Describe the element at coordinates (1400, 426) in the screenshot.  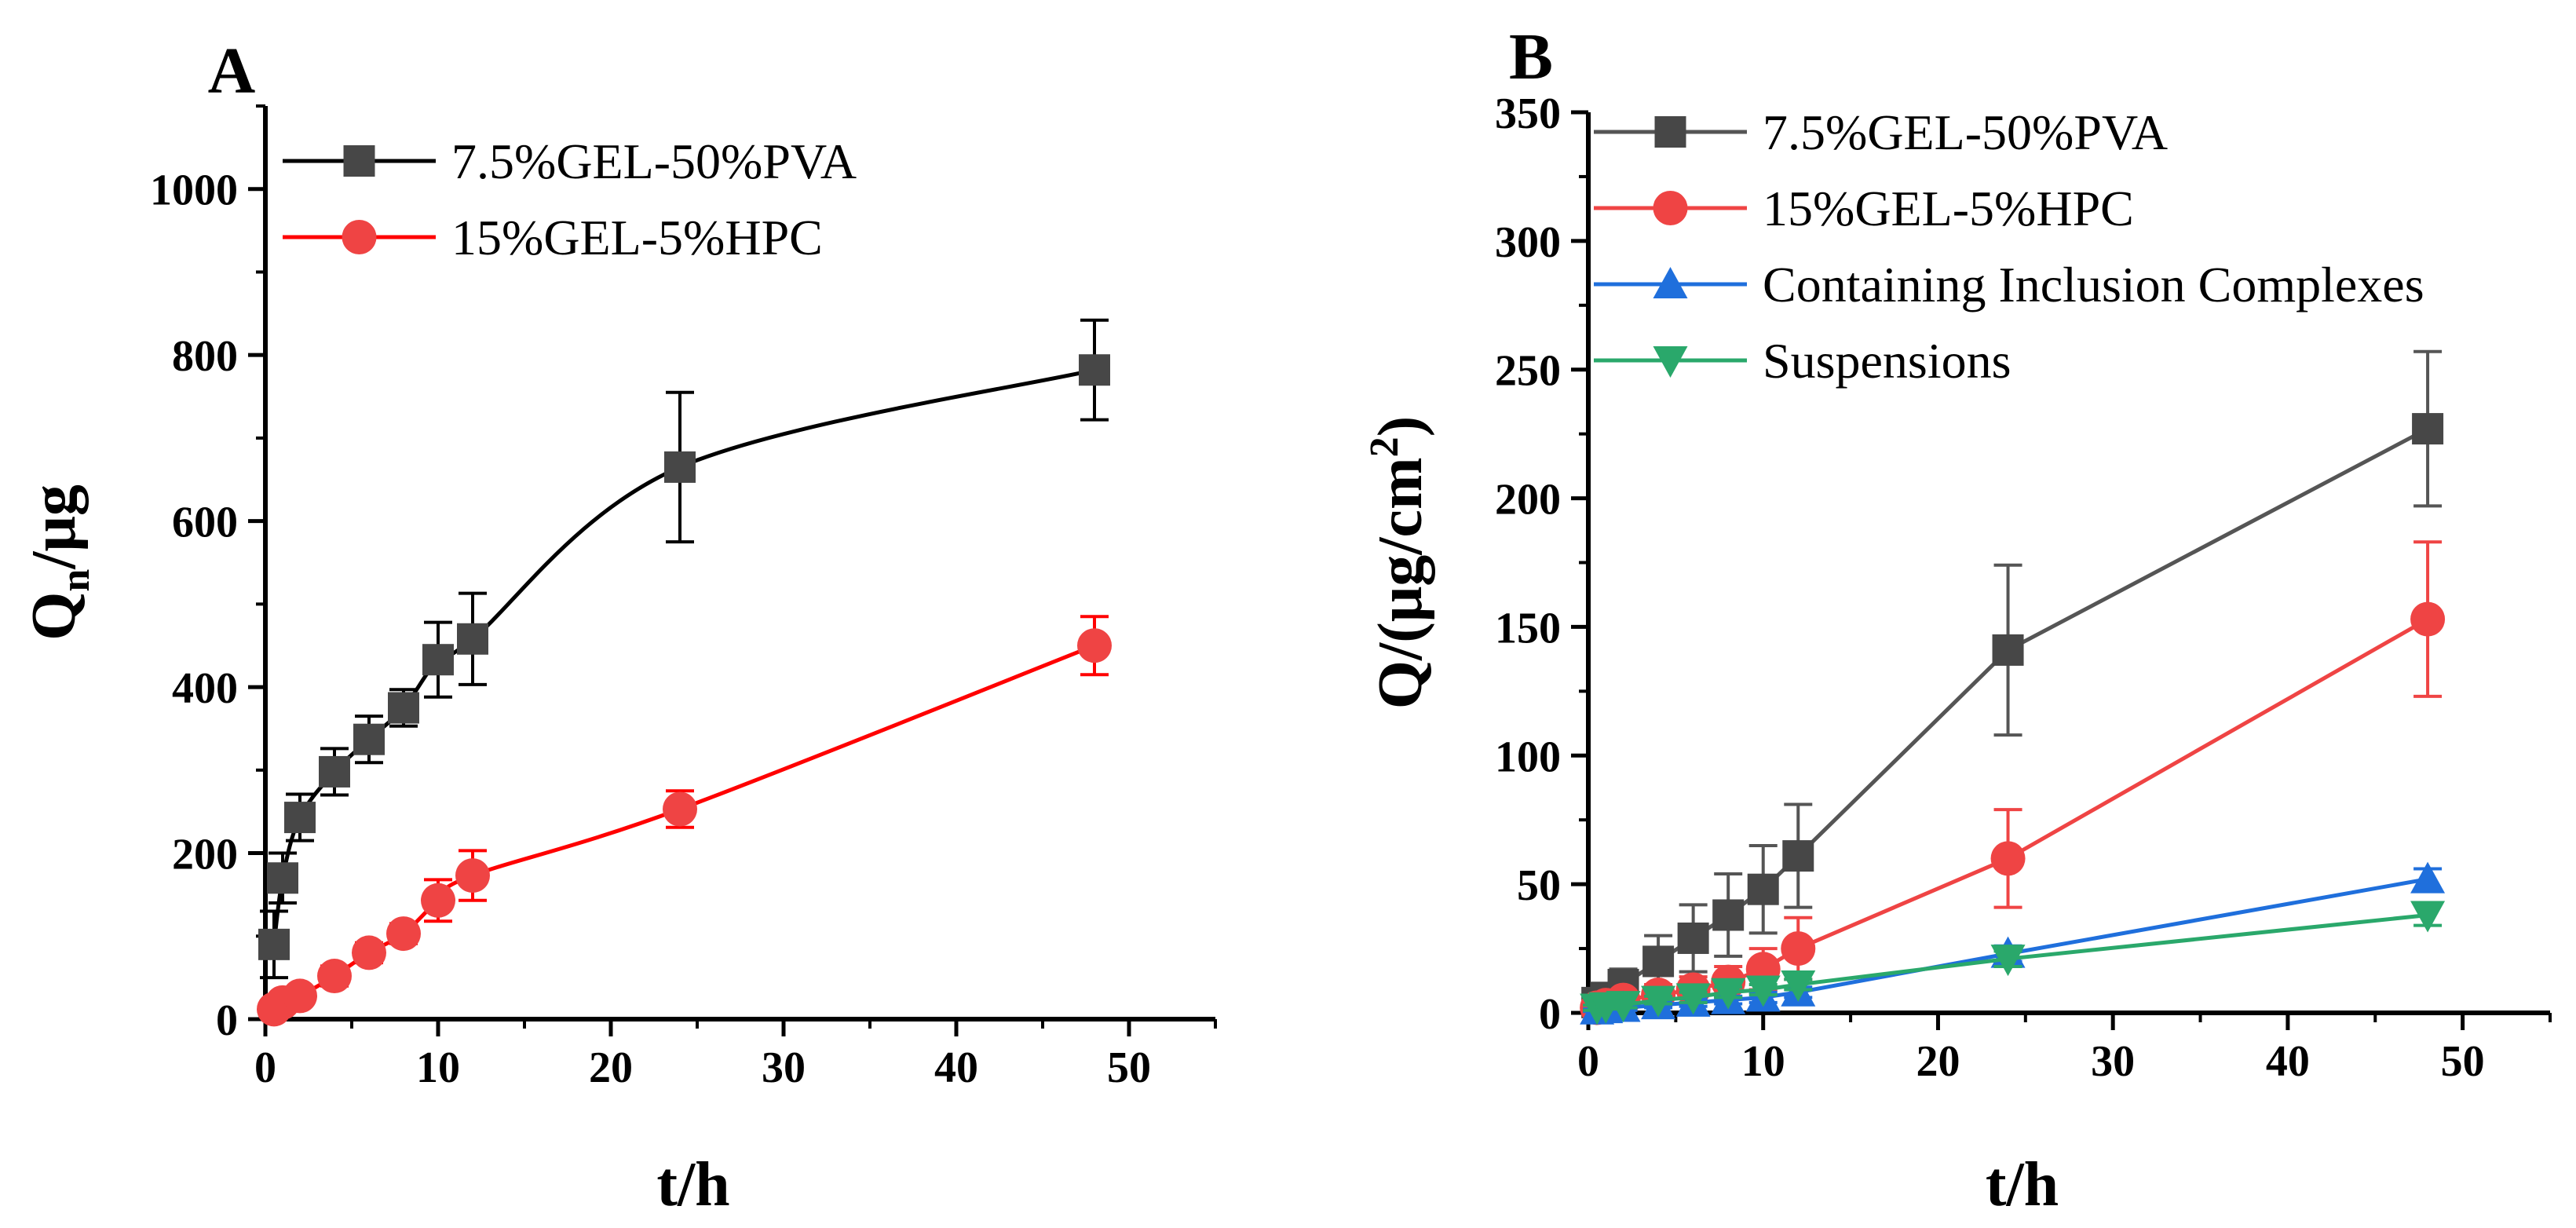
I see `y-axis-label-rest: )` at that location.